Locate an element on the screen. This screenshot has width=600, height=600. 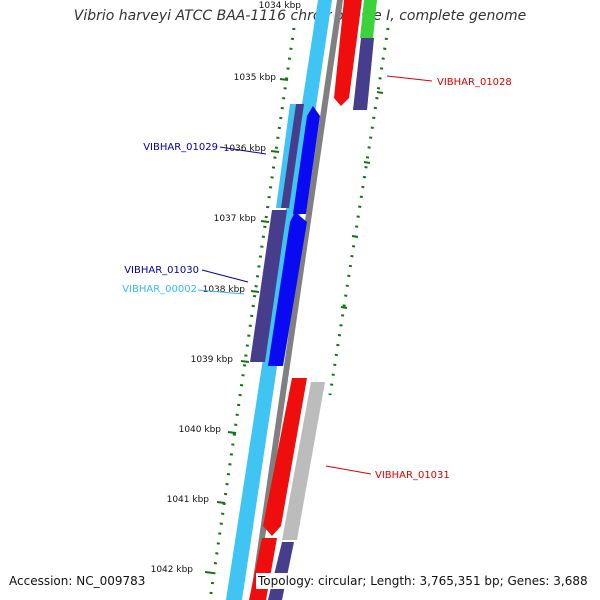
feature-navy-right is located at coordinates (363, 74).